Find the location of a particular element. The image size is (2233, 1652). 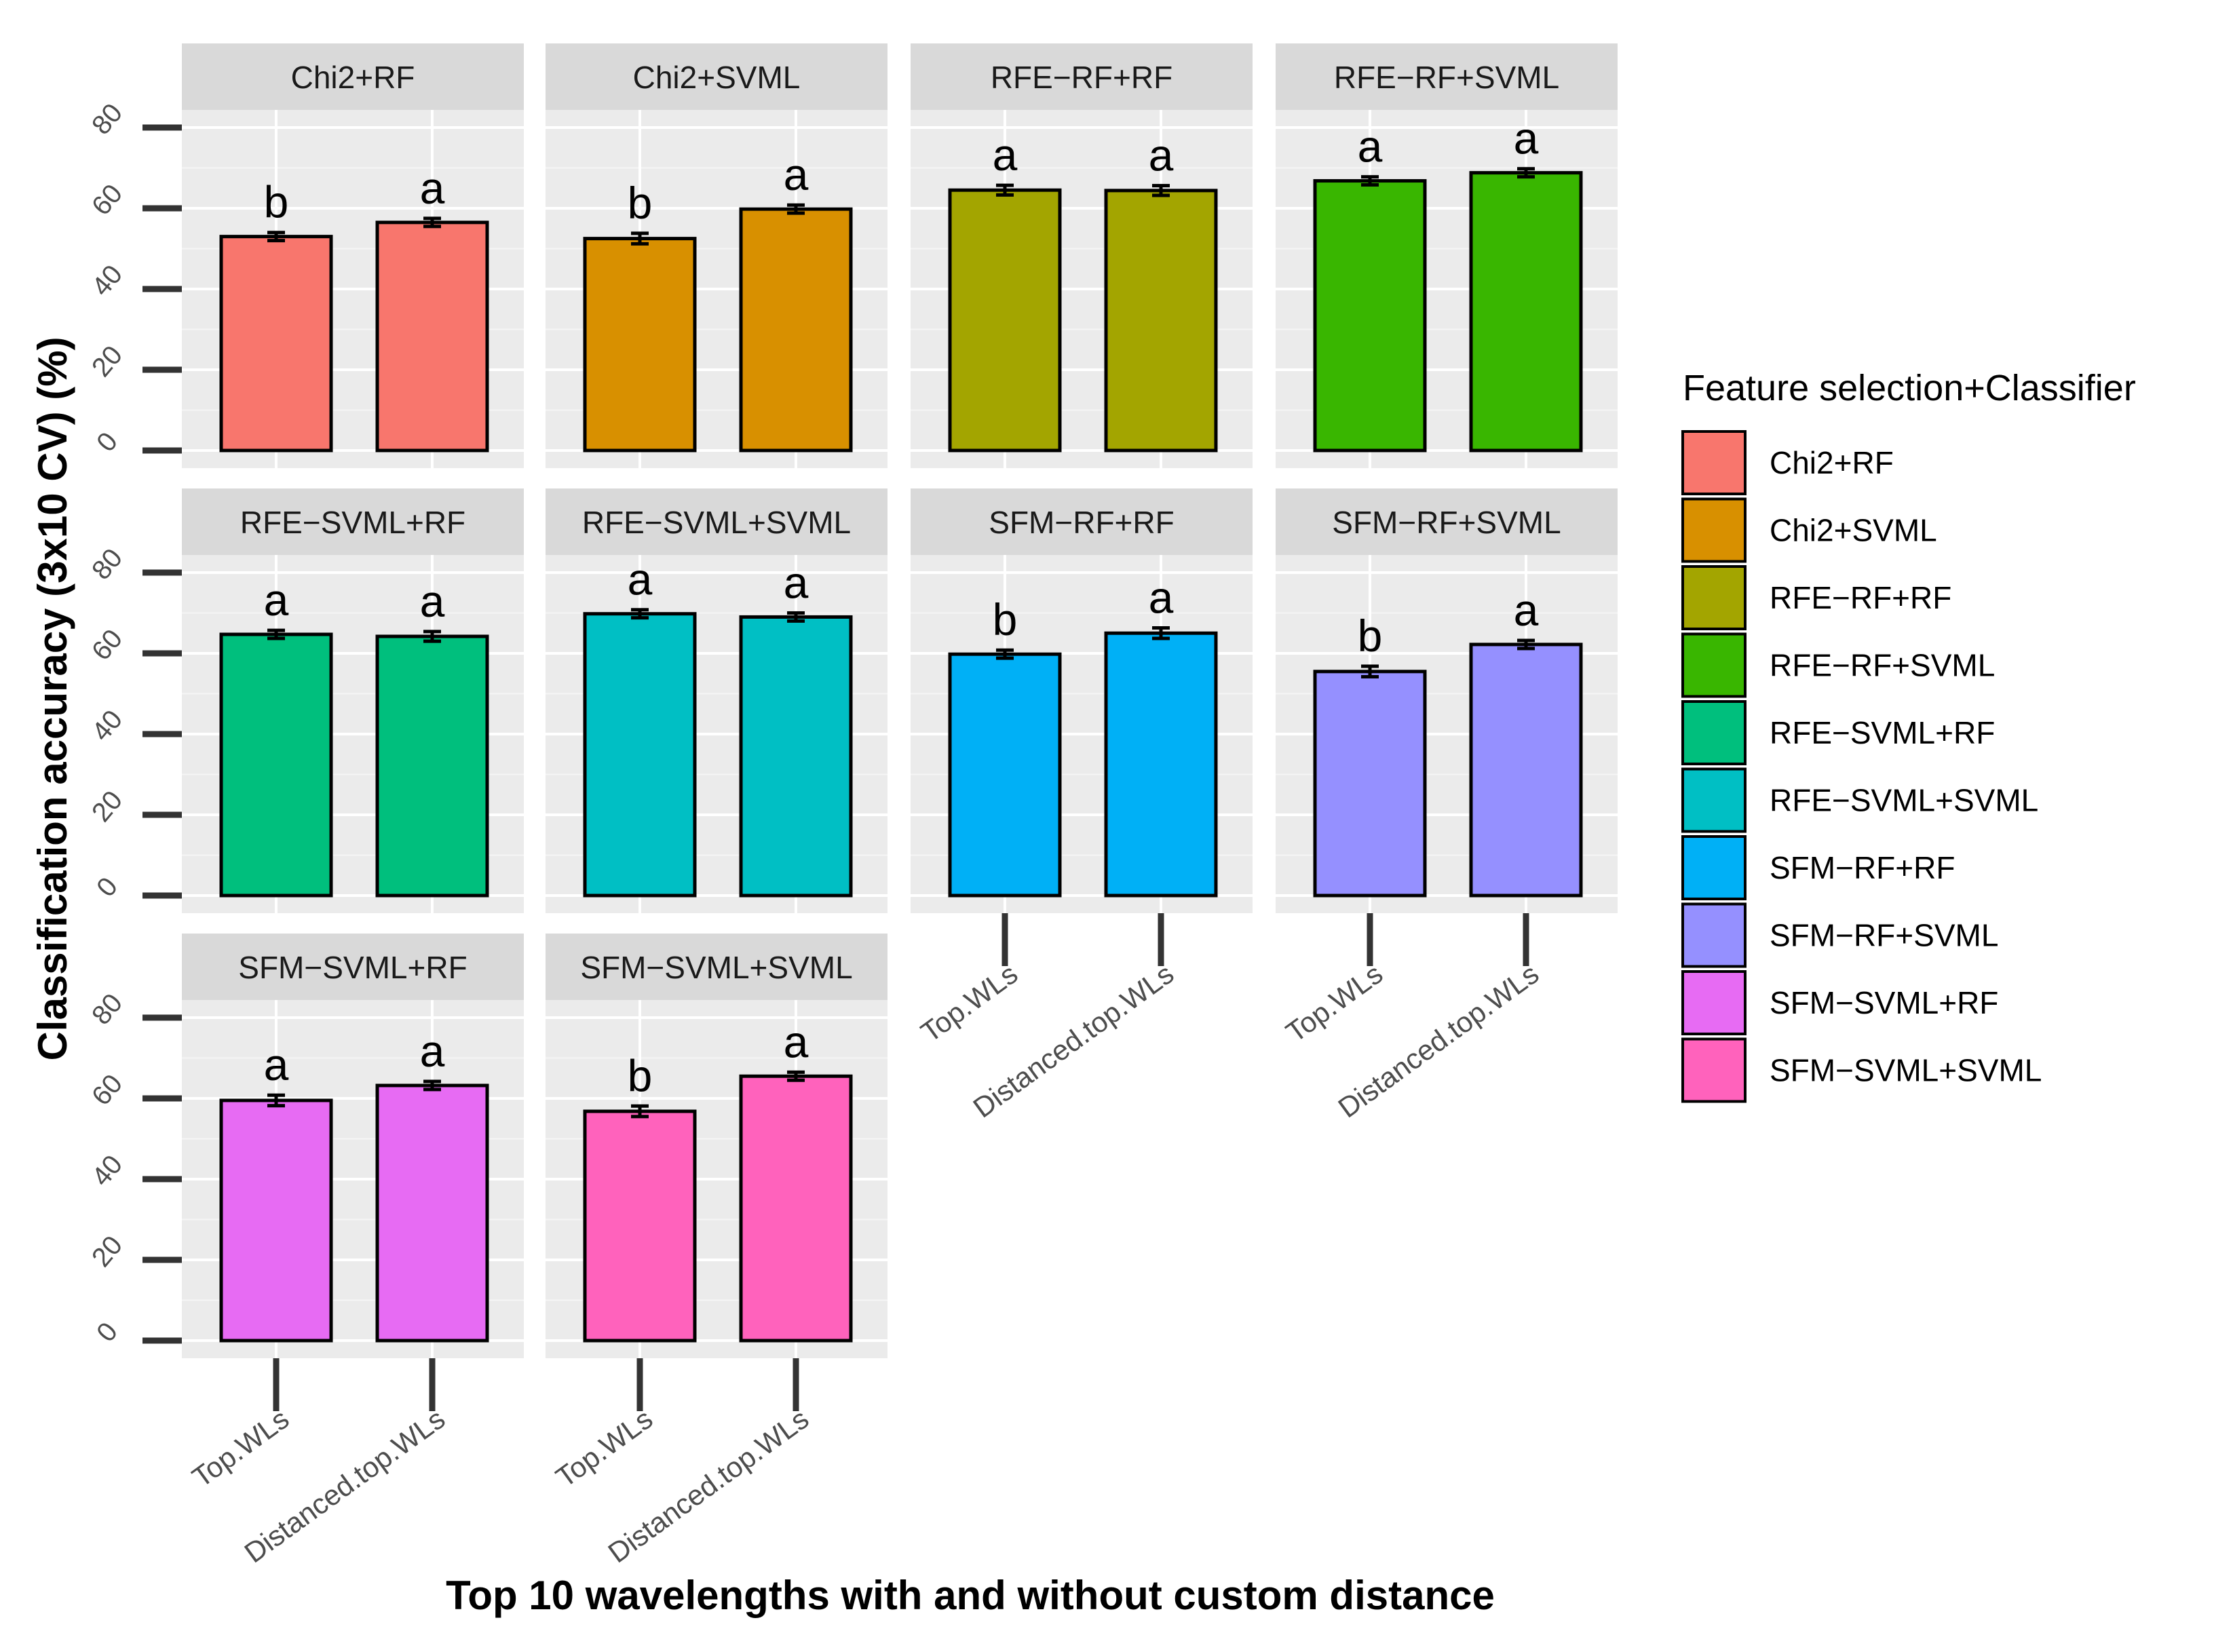

legend-label: RFE−RF+SVML is located at coordinates (1882, 665).